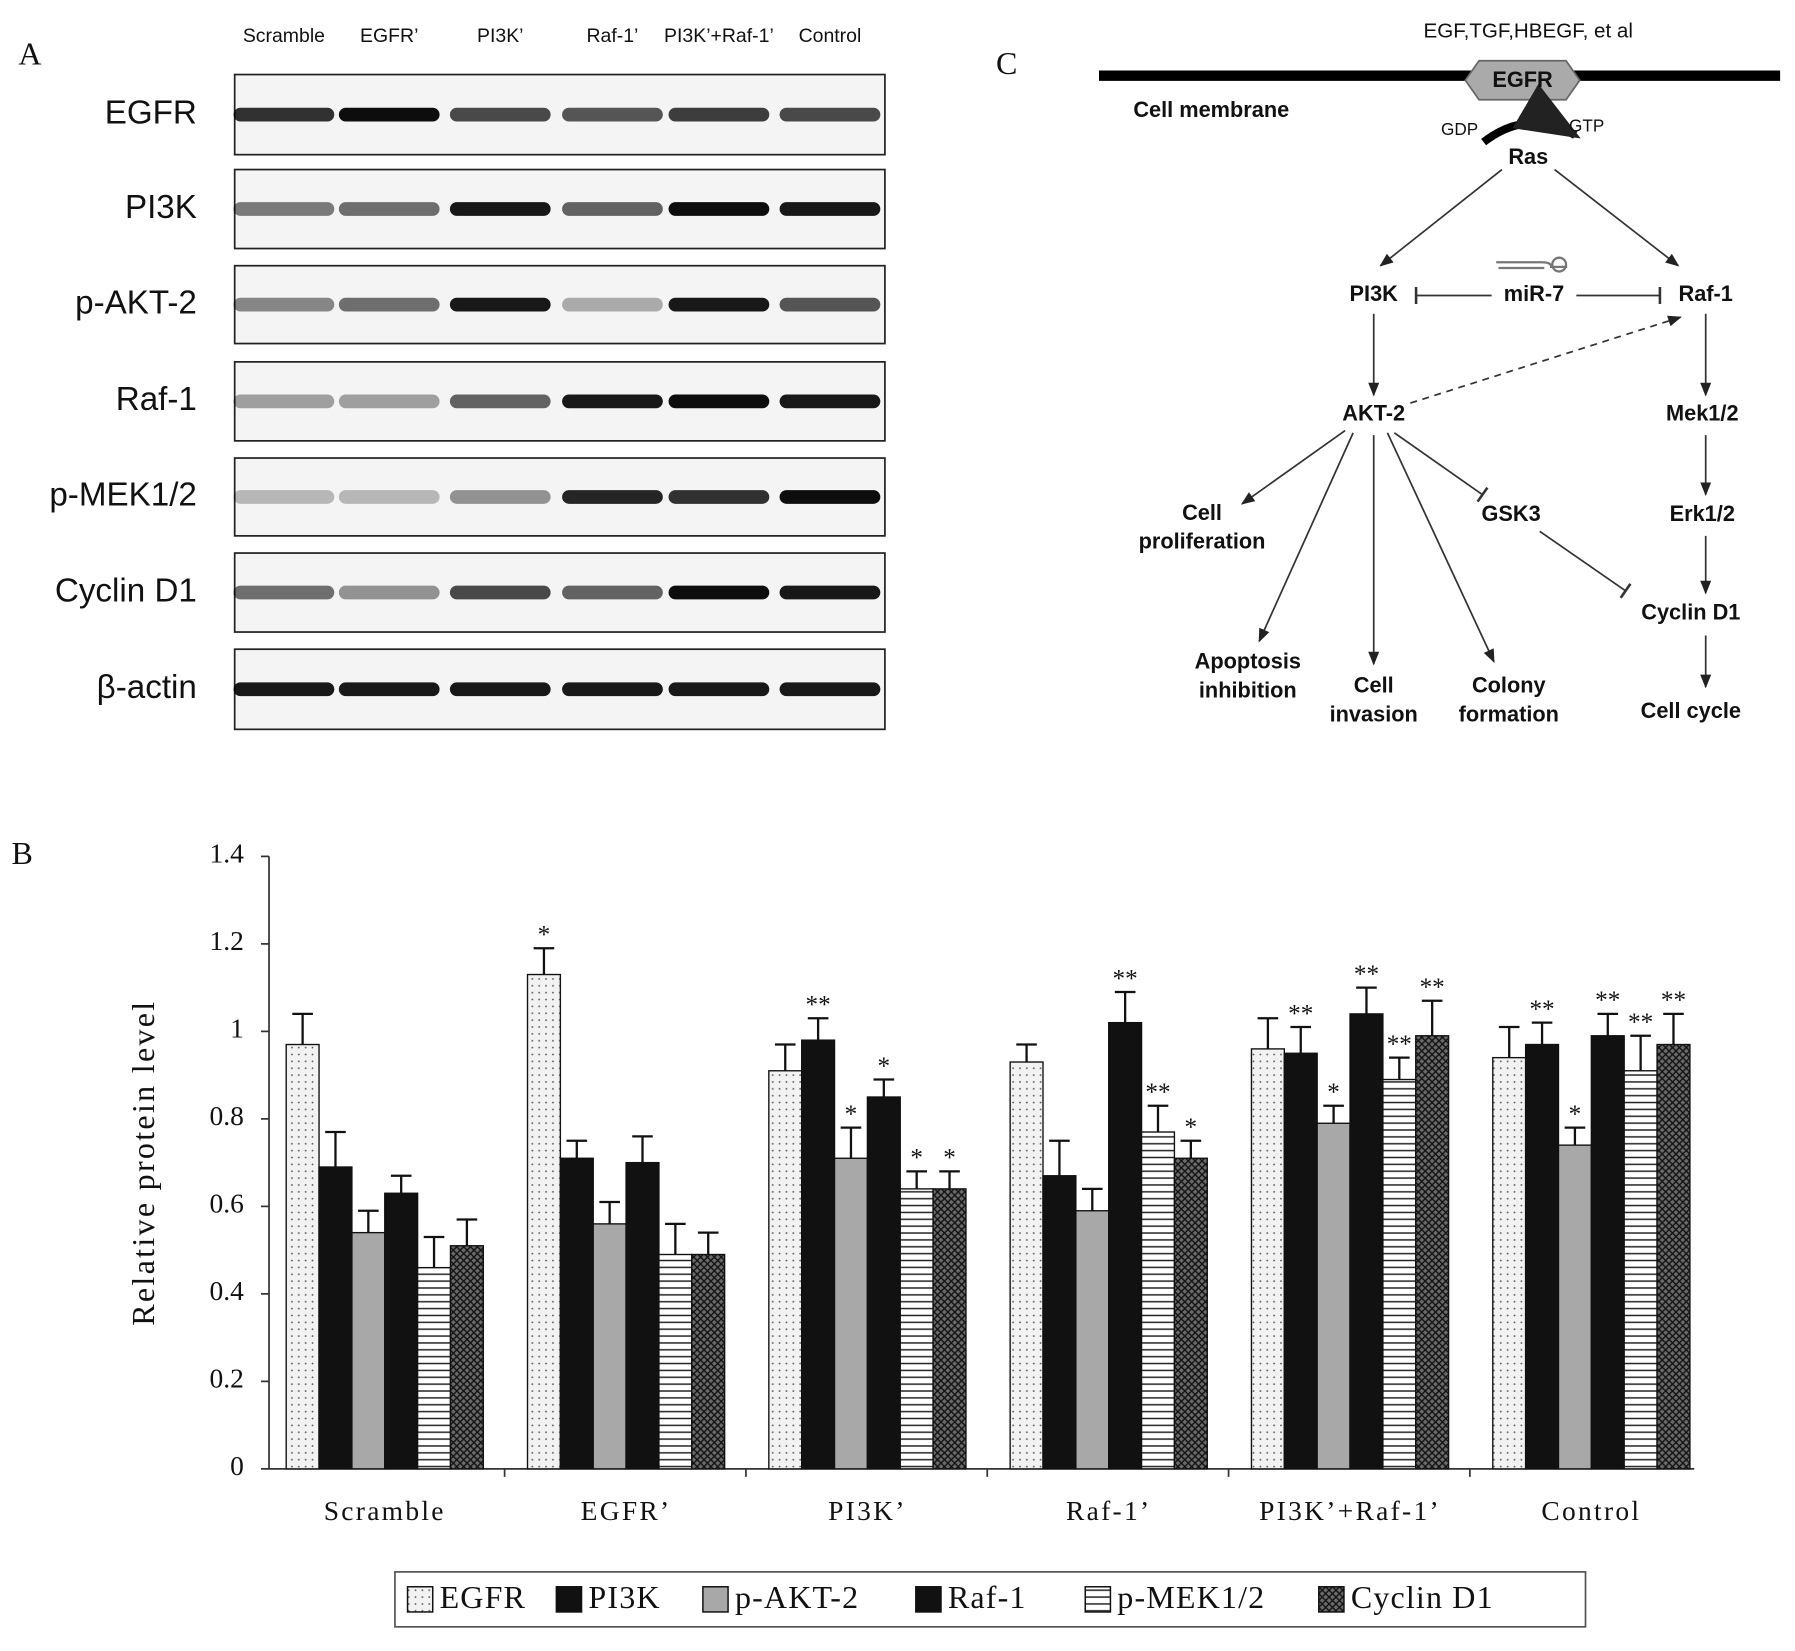  I want to click on node-label: Cell cycle, so click(1691, 710).